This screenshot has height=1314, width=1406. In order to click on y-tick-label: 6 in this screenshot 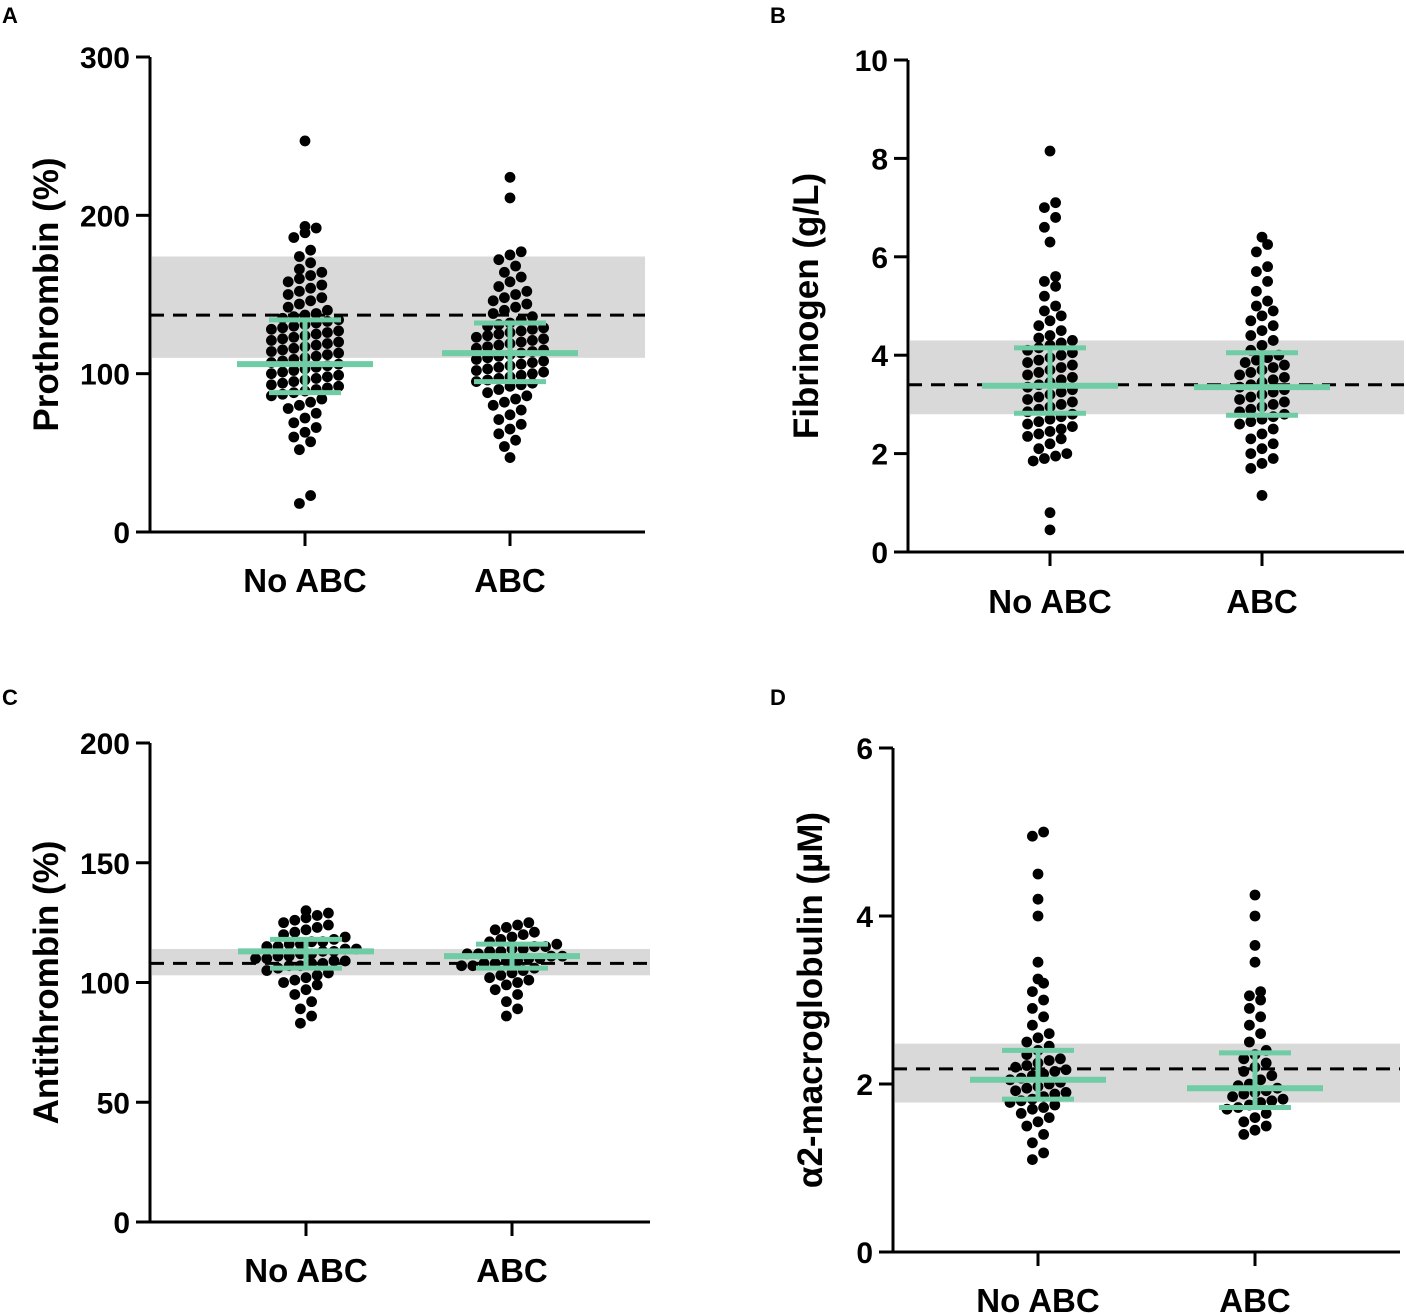, I will do `click(879, 258)`.